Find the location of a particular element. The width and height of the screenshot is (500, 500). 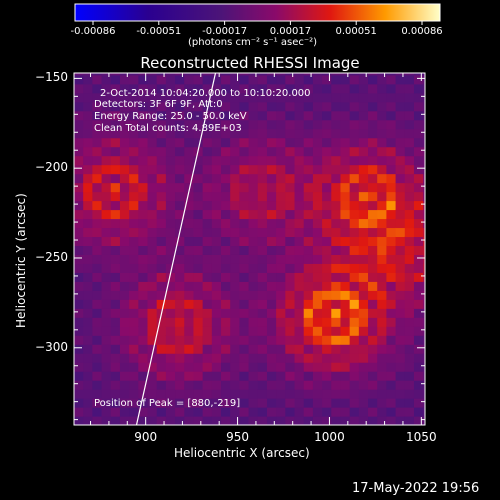

colorbar-tick-label: 0.00086 is located at coordinates (422, 31).